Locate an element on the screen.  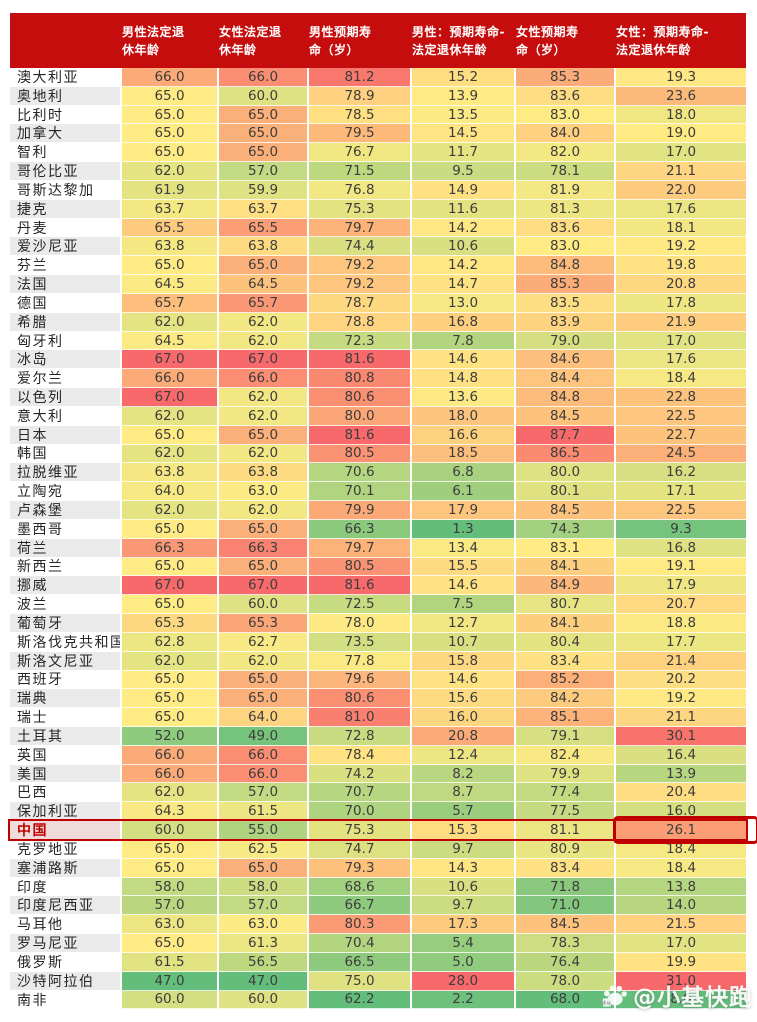
table-row: 保加利亚 64.3 61.5 70.0 5.7 77.5 16.0 is located at coordinates (378, 812).